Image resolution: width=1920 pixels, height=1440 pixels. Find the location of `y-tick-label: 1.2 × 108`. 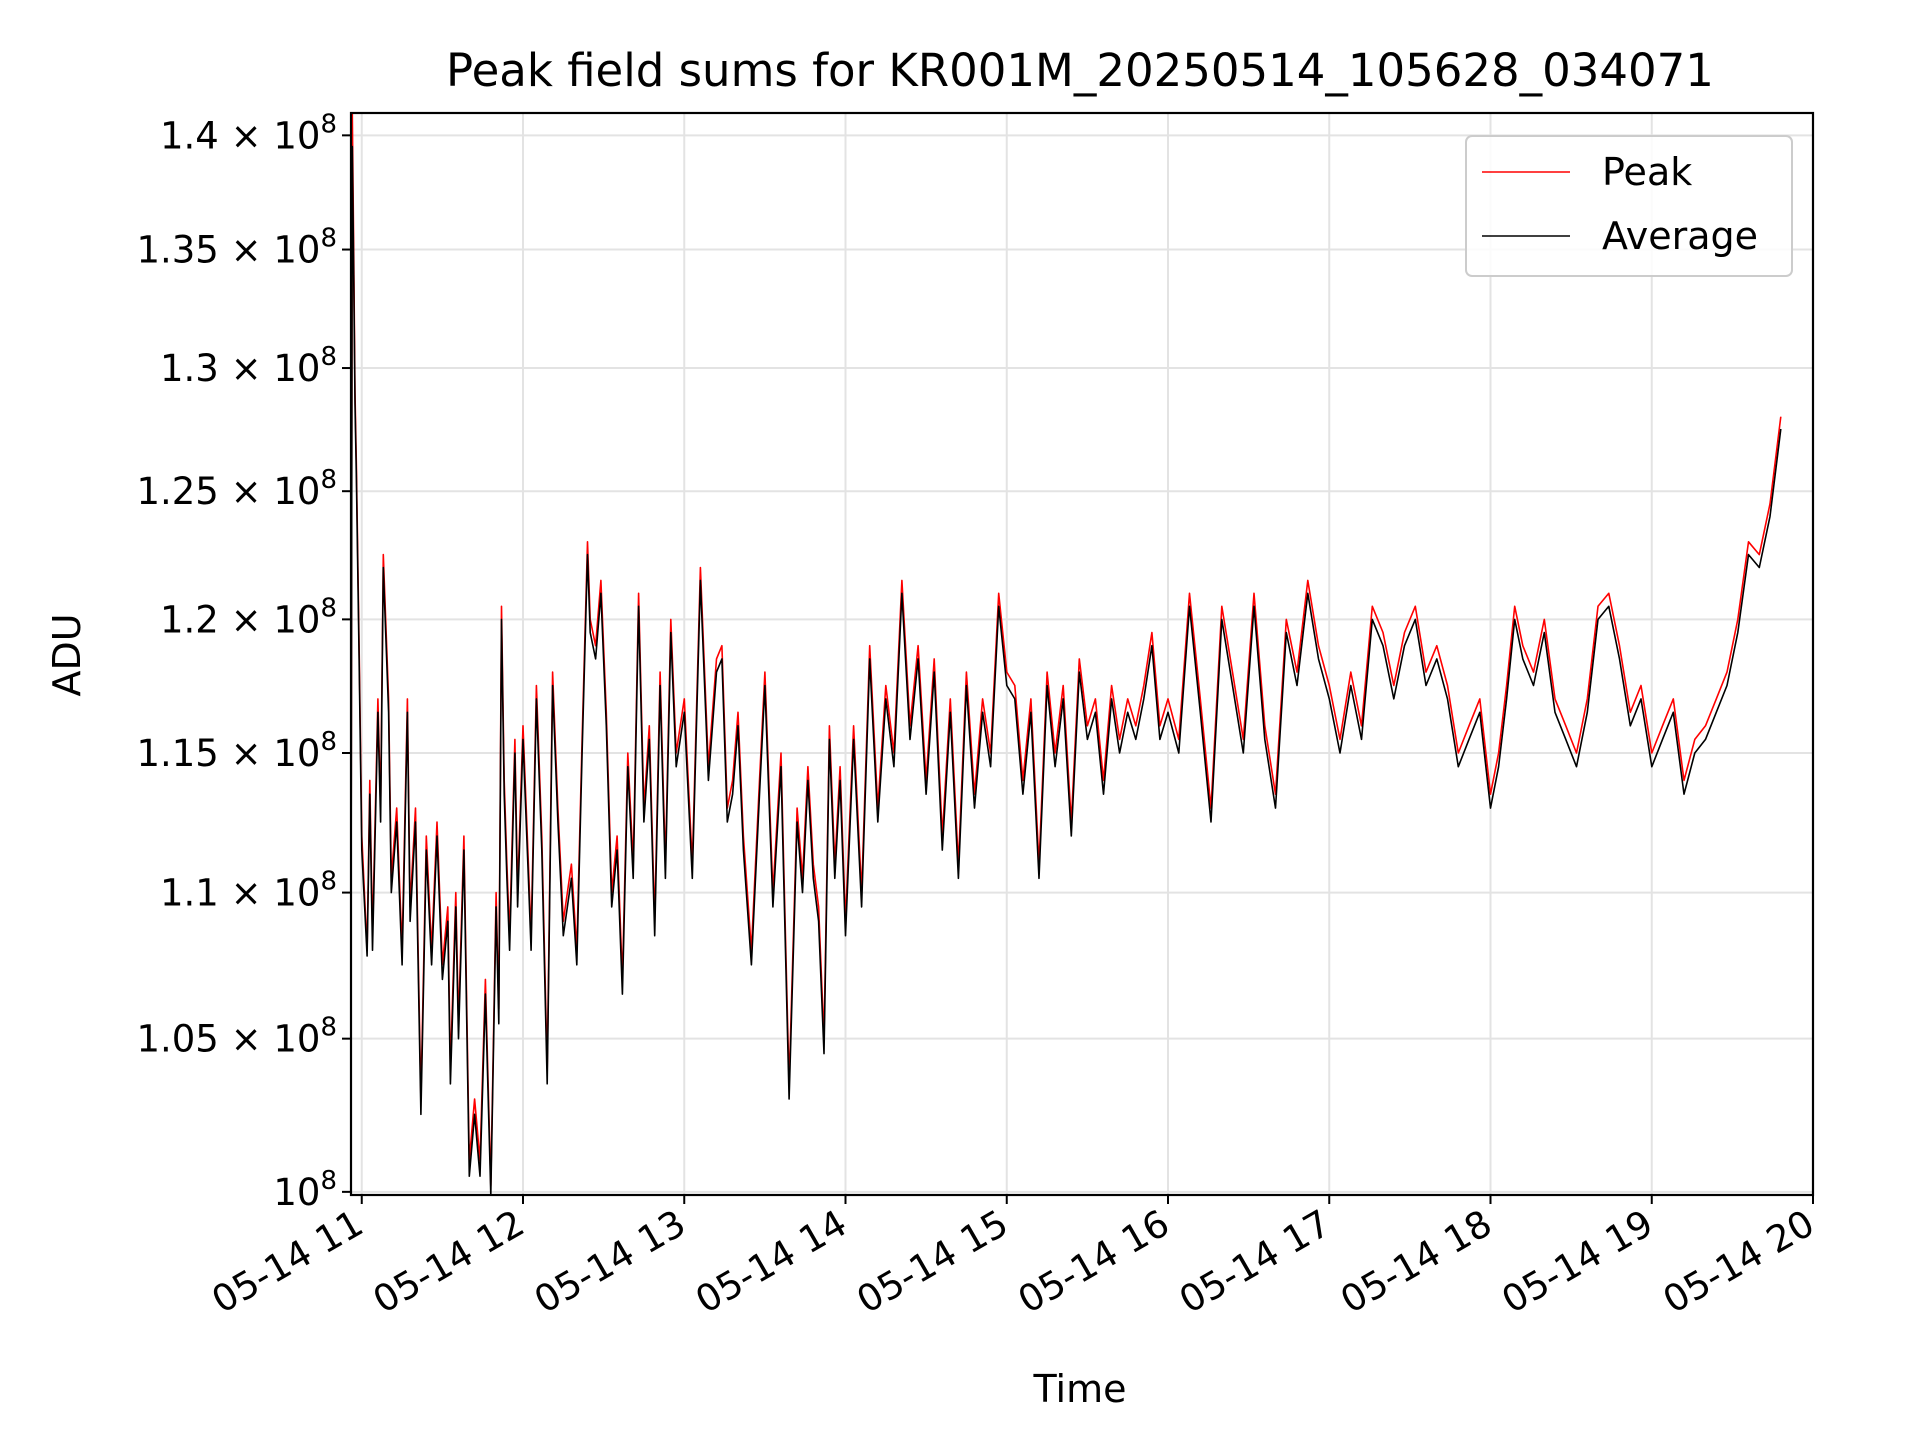

y-tick-label: 1.2 × 108 is located at coordinates (248, 617).